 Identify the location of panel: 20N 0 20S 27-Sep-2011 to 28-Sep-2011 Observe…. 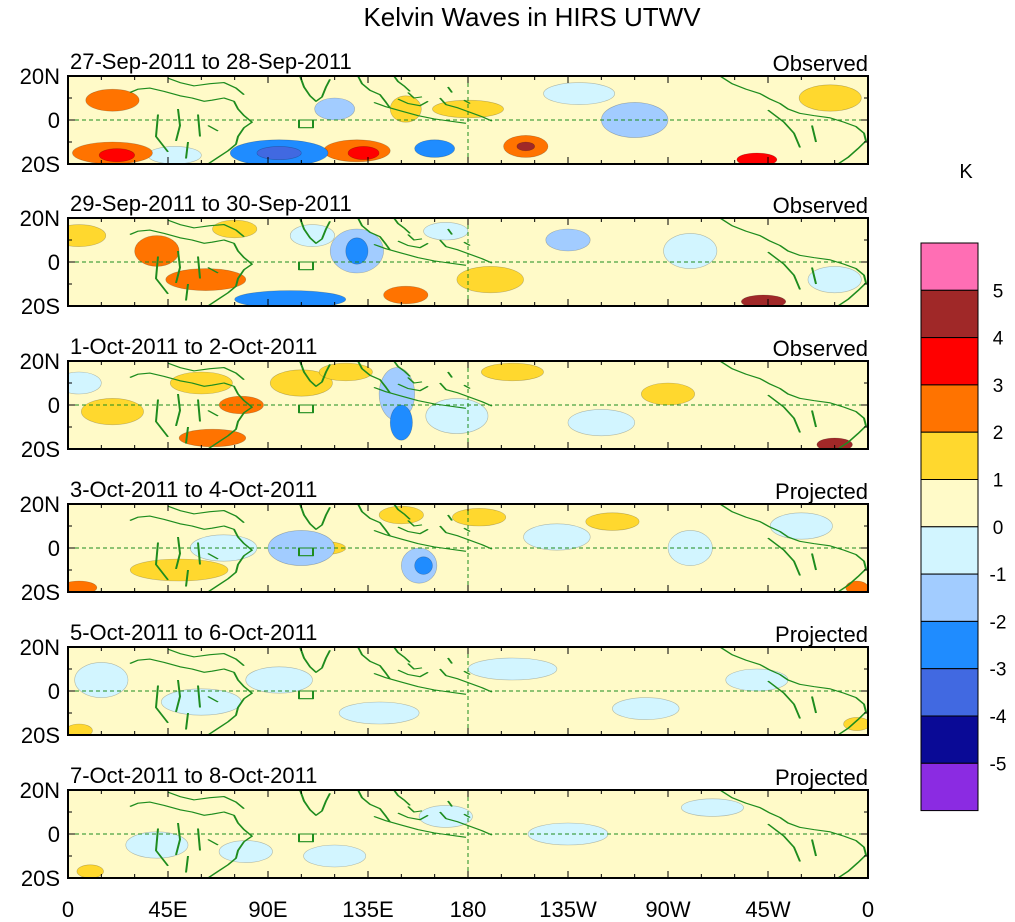
(444, 113).